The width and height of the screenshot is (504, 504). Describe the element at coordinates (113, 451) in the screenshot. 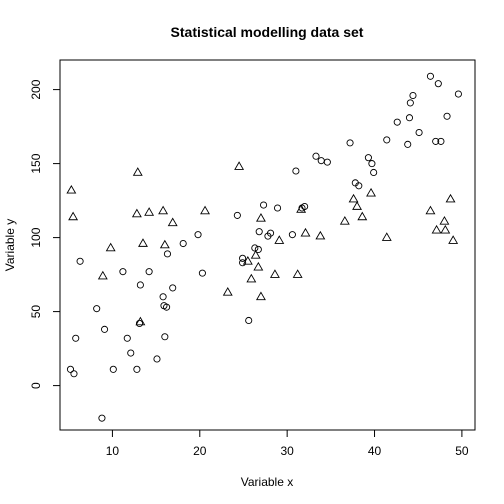

I see `x-tick-label: 10` at that location.